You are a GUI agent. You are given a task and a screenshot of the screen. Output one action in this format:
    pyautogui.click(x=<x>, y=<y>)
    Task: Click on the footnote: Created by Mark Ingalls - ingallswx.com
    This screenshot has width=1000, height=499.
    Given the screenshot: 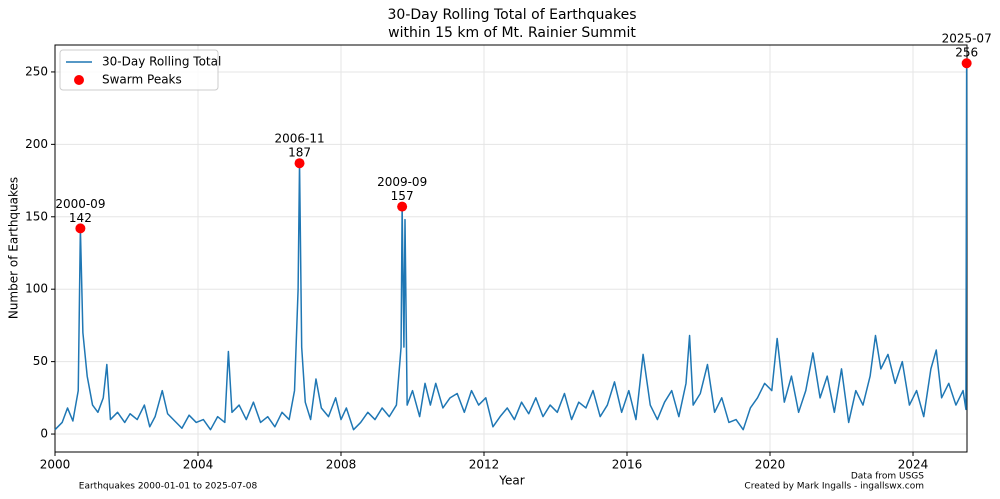 What is the action you would take?
    pyautogui.click(x=834, y=487)
    